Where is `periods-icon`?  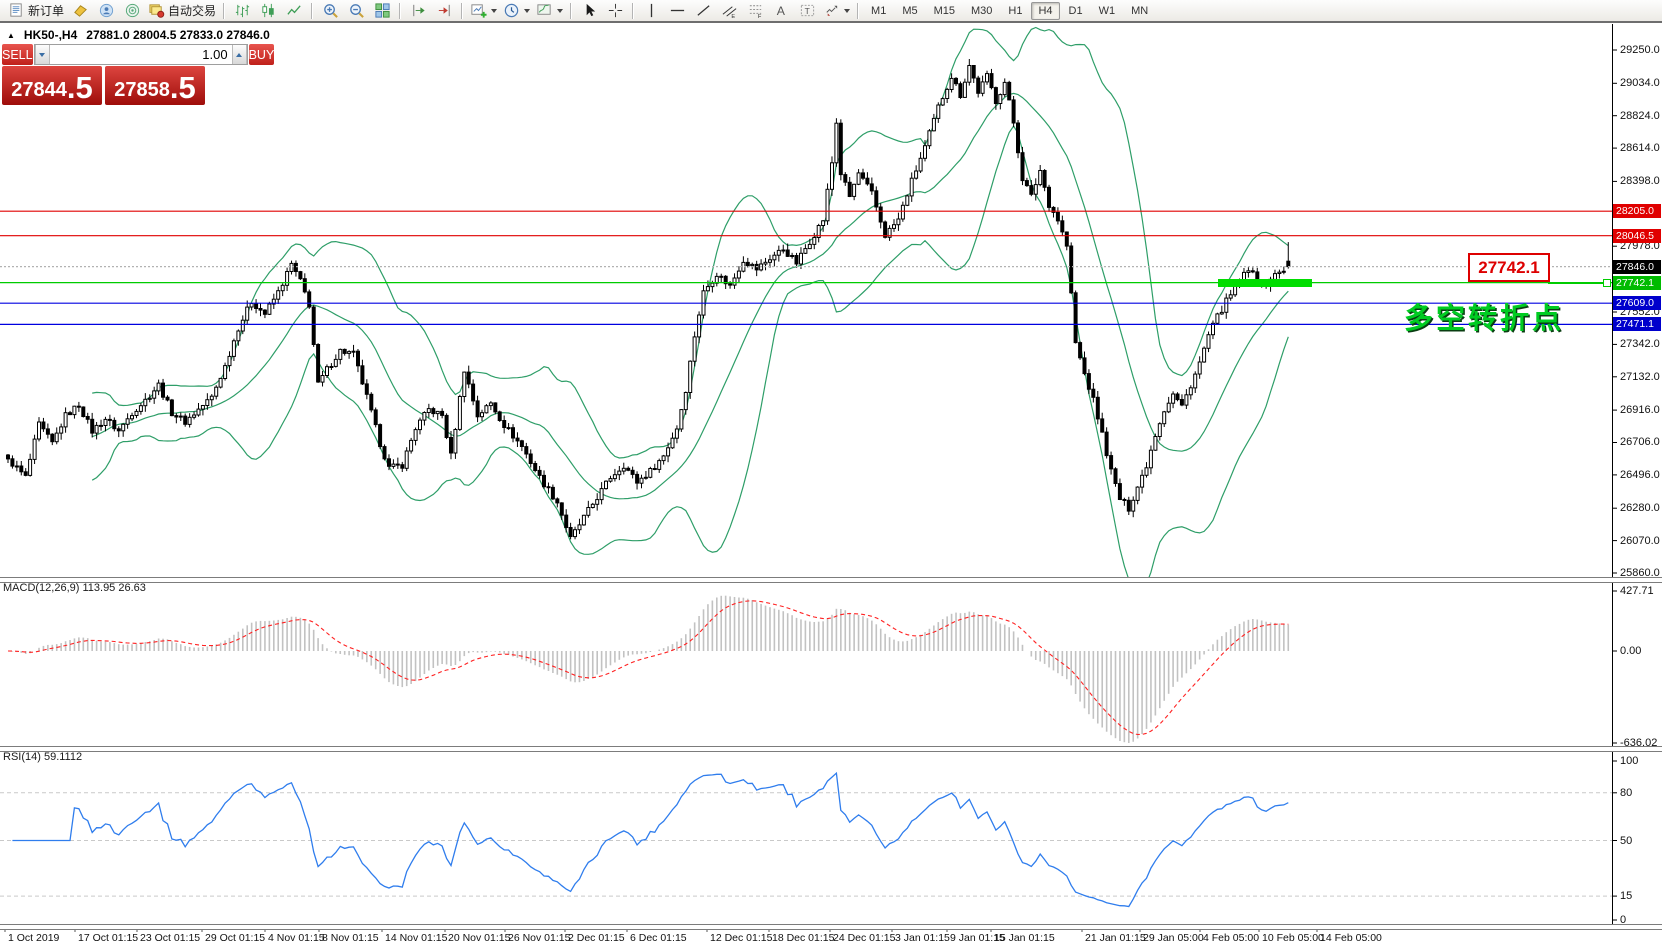 periods-icon is located at coordinates (511, 10).